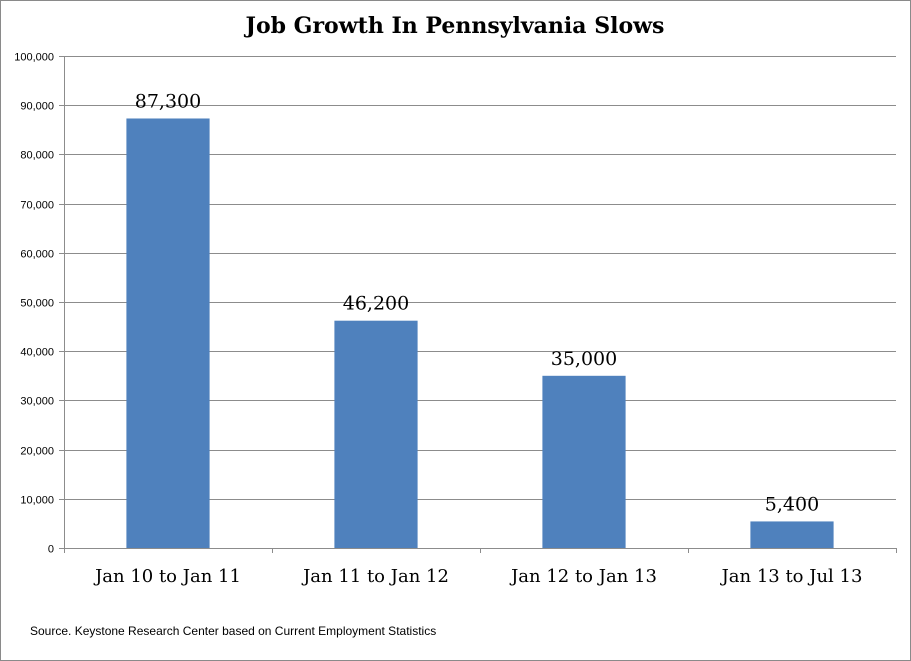 The height and width of the screenshot is (661, 911). Describe the element at coordinates (37, 107) in the screenshot. I see `y-tick-label: 90,000` at that location.